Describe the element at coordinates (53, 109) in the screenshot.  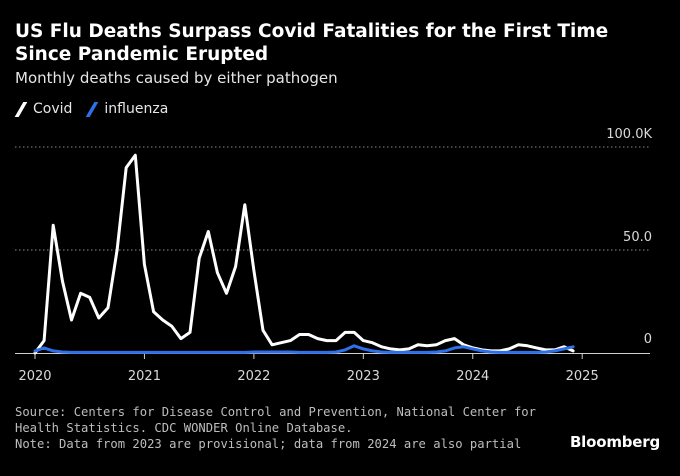
I see `legend-label-covid: Covid` at that location.